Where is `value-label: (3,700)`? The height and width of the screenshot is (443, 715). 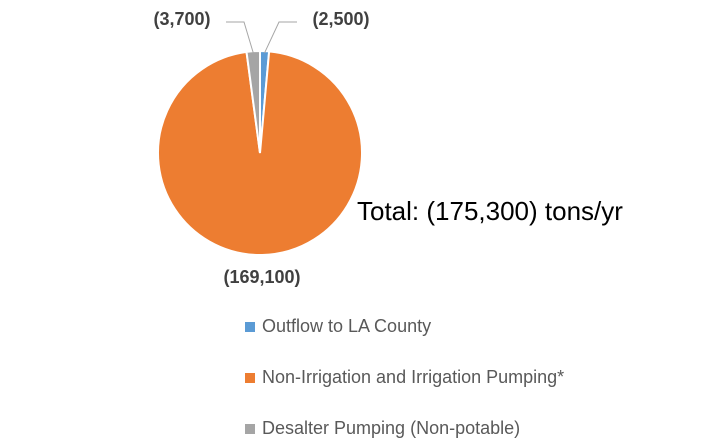 value-label: (3,700) is located at coordinates (181, 19).